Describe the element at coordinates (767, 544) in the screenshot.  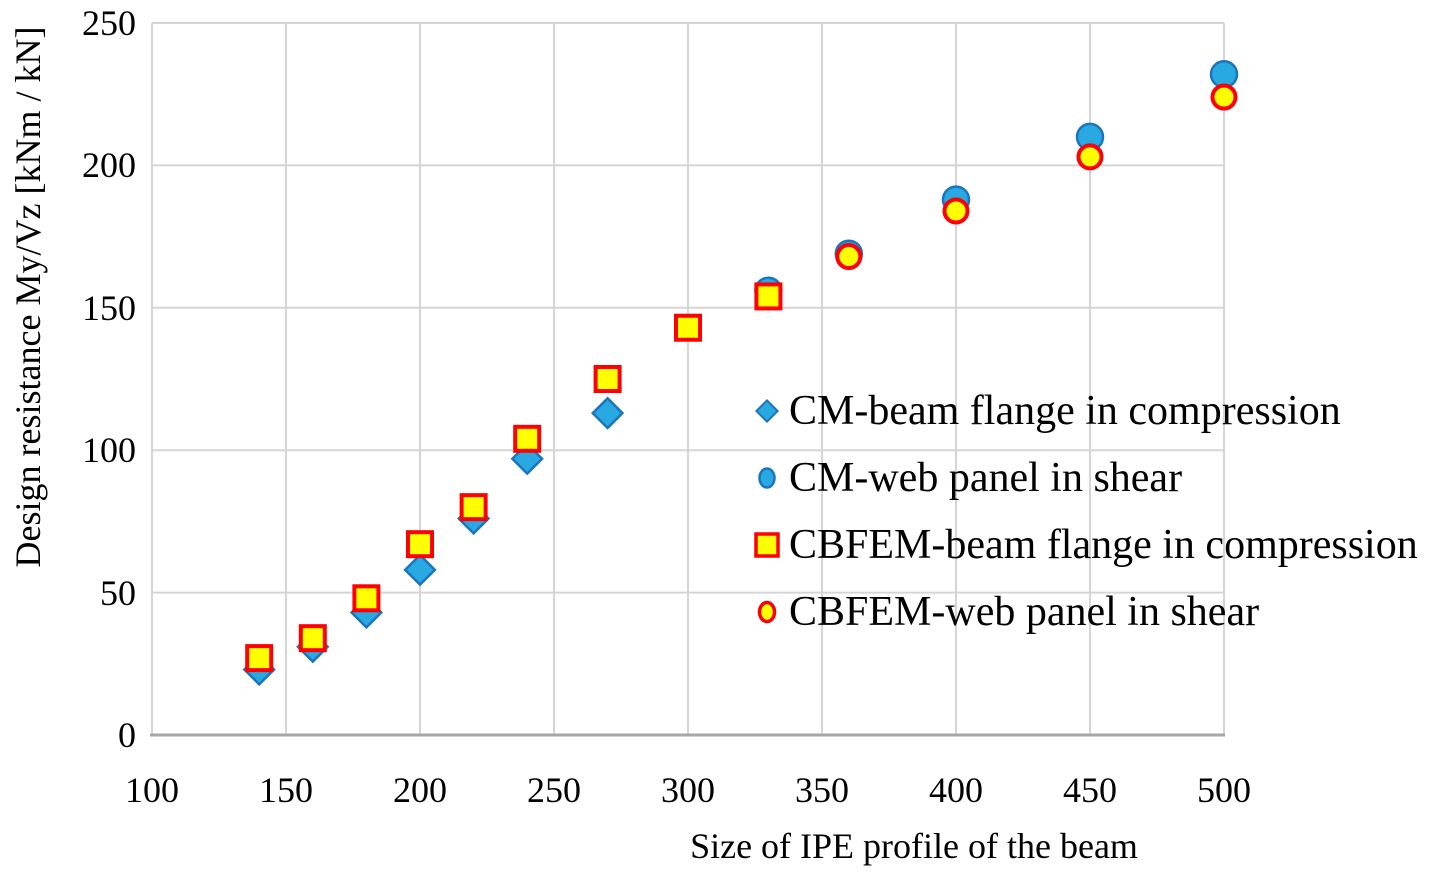
I see `square-legend-icon` at that location.